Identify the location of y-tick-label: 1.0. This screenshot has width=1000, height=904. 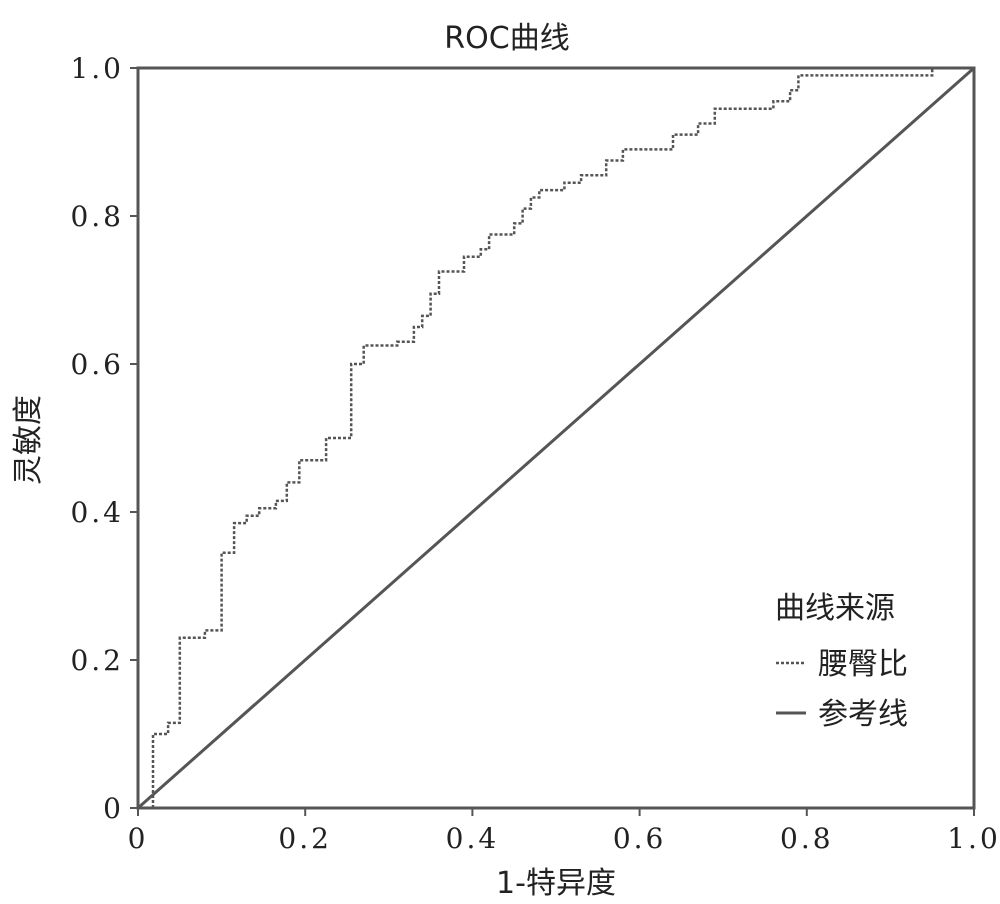
(97, 68).